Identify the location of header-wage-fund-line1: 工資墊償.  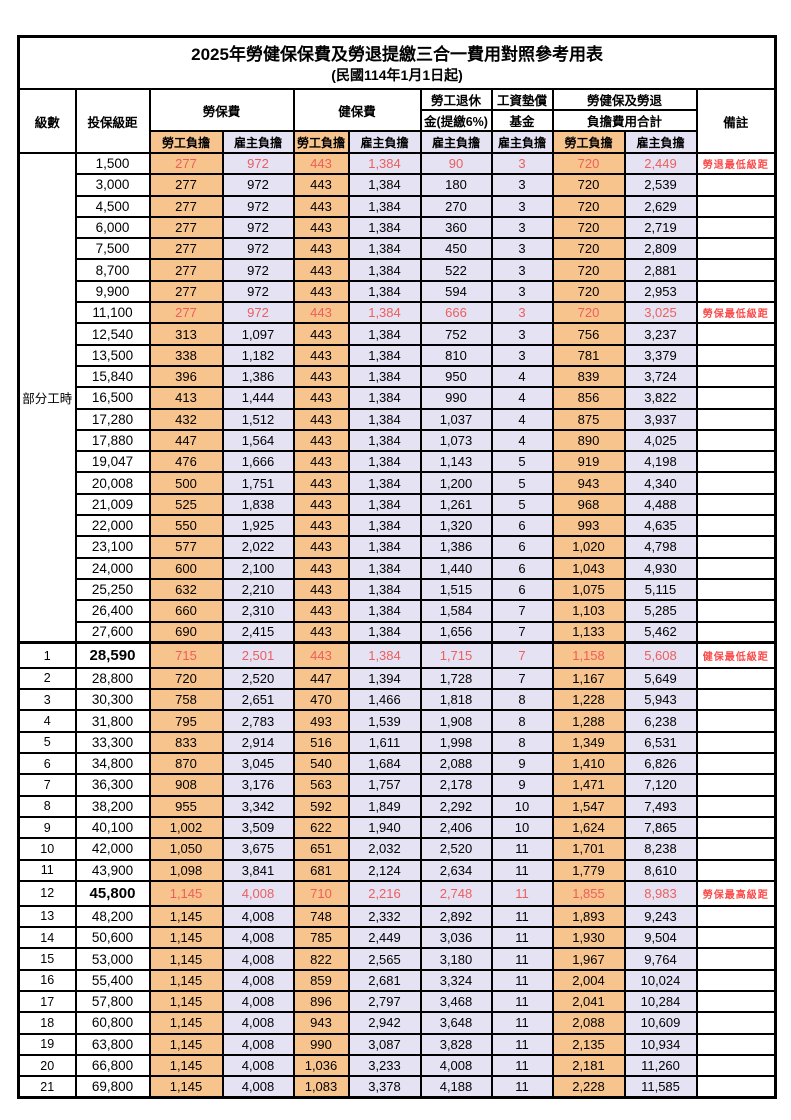
(522, 99).